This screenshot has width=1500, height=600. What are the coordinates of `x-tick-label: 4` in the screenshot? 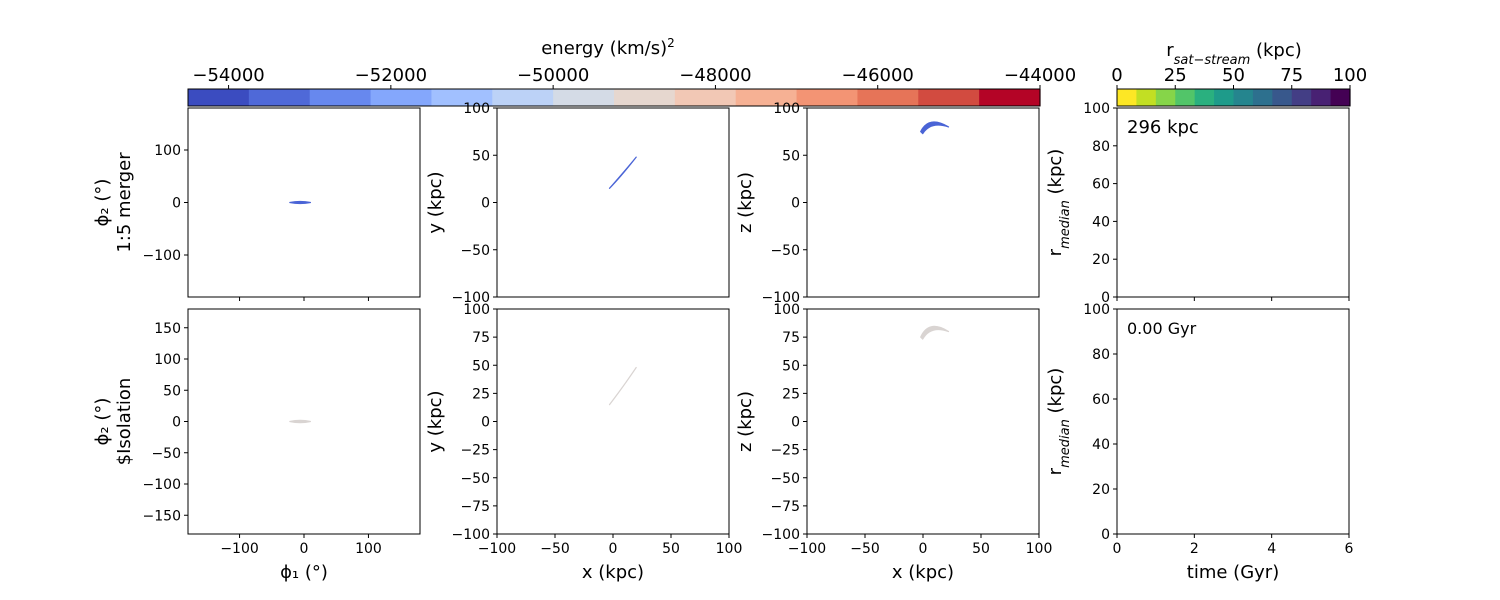 It's located at (1271, 549).